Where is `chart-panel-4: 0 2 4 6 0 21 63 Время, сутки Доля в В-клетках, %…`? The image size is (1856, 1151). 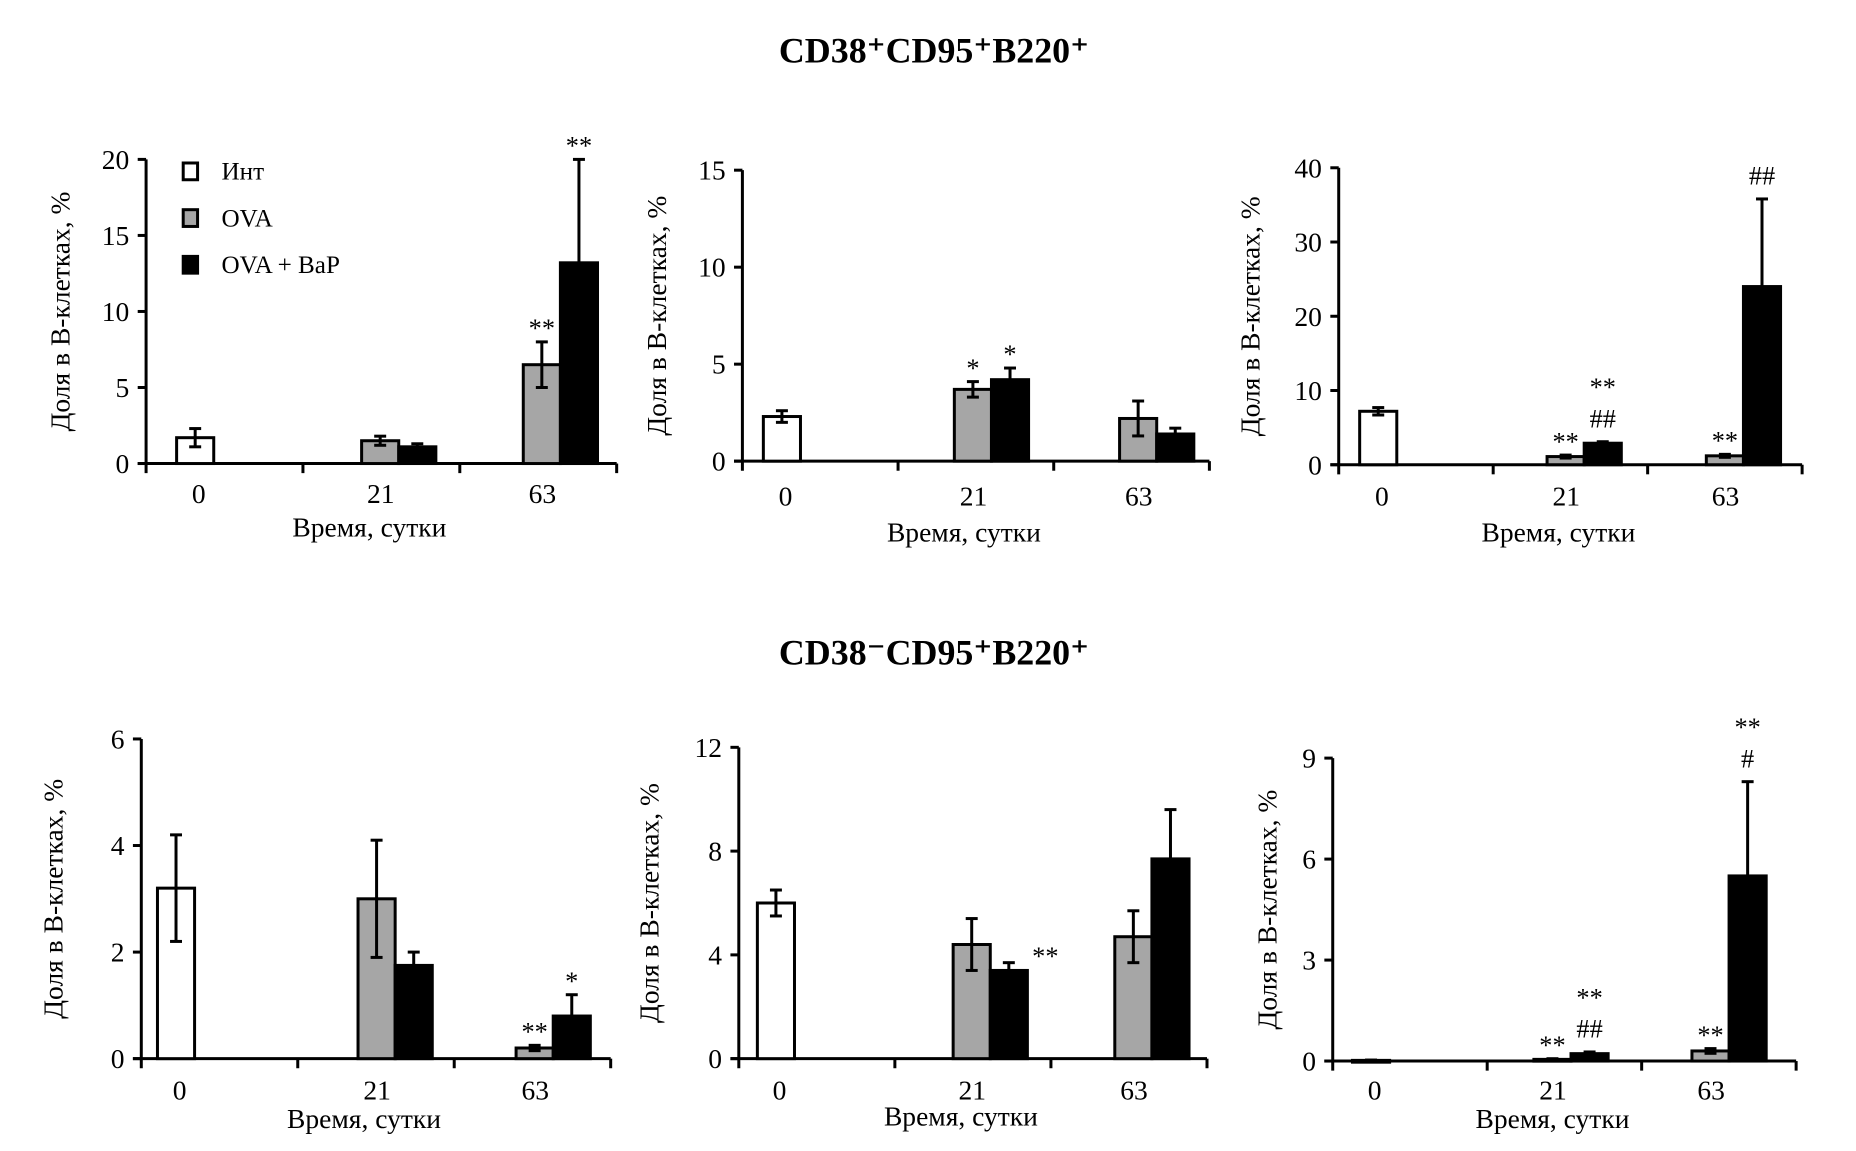 chart-panel-4: 0 2 4 6 0 21 63 Время, сутки Доля в В-клетках, %… is located at coordinates (325, 929).